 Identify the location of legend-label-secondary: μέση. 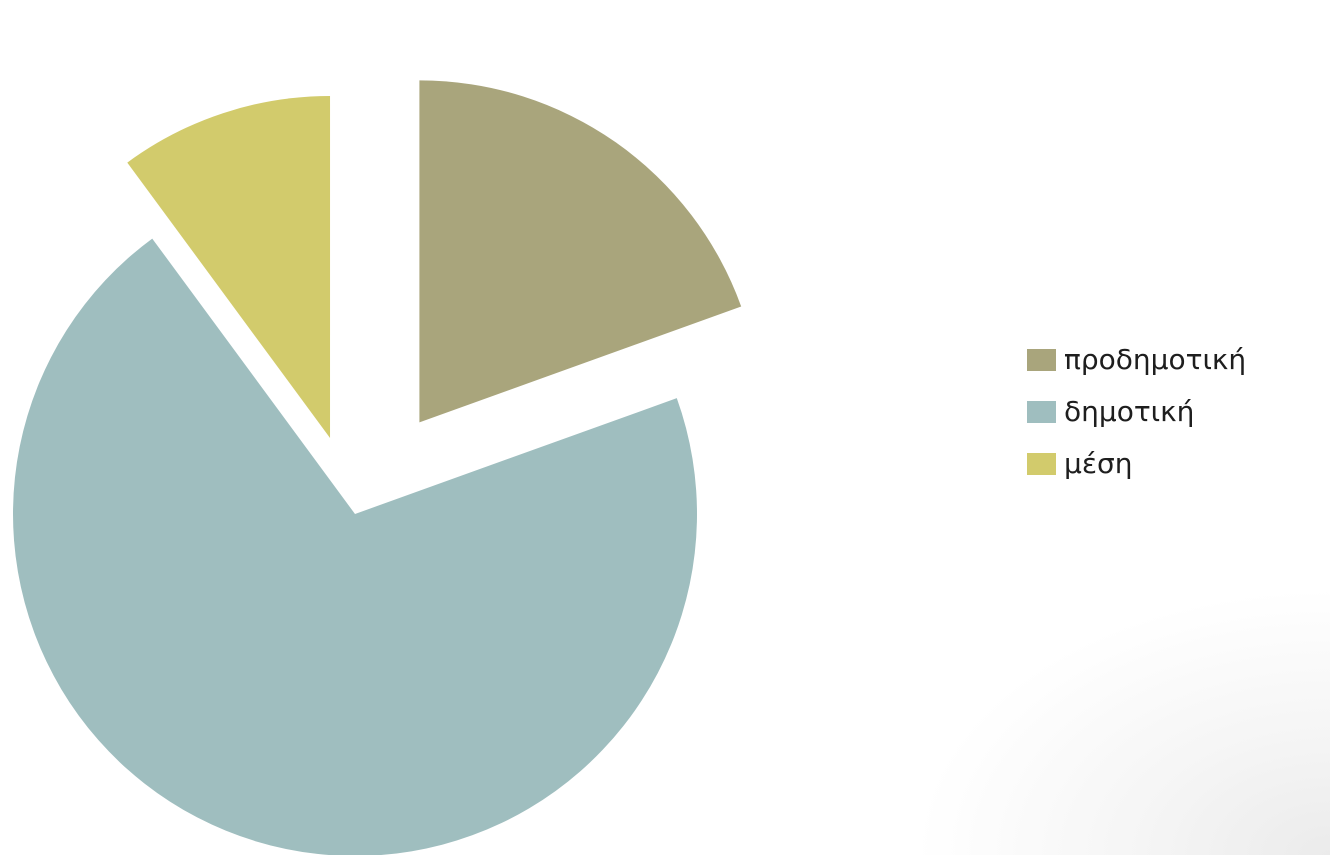
(1098, 463).